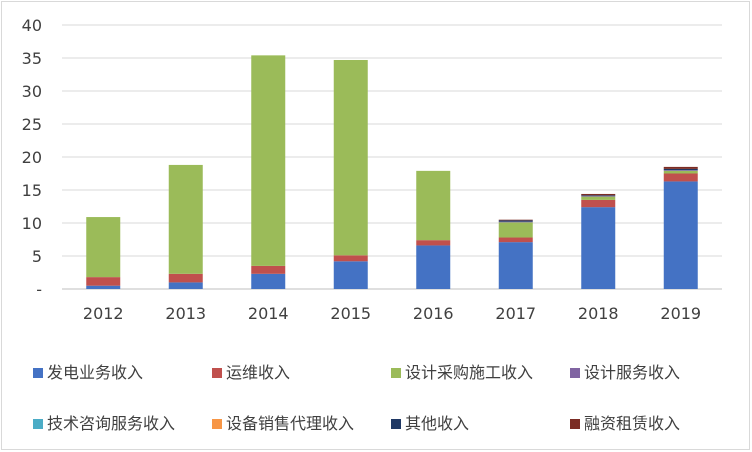  What do you see at coordinates (37, 256) in the screenshot?
I see `y-tick-label: 5` at bounding box center [37, 256].